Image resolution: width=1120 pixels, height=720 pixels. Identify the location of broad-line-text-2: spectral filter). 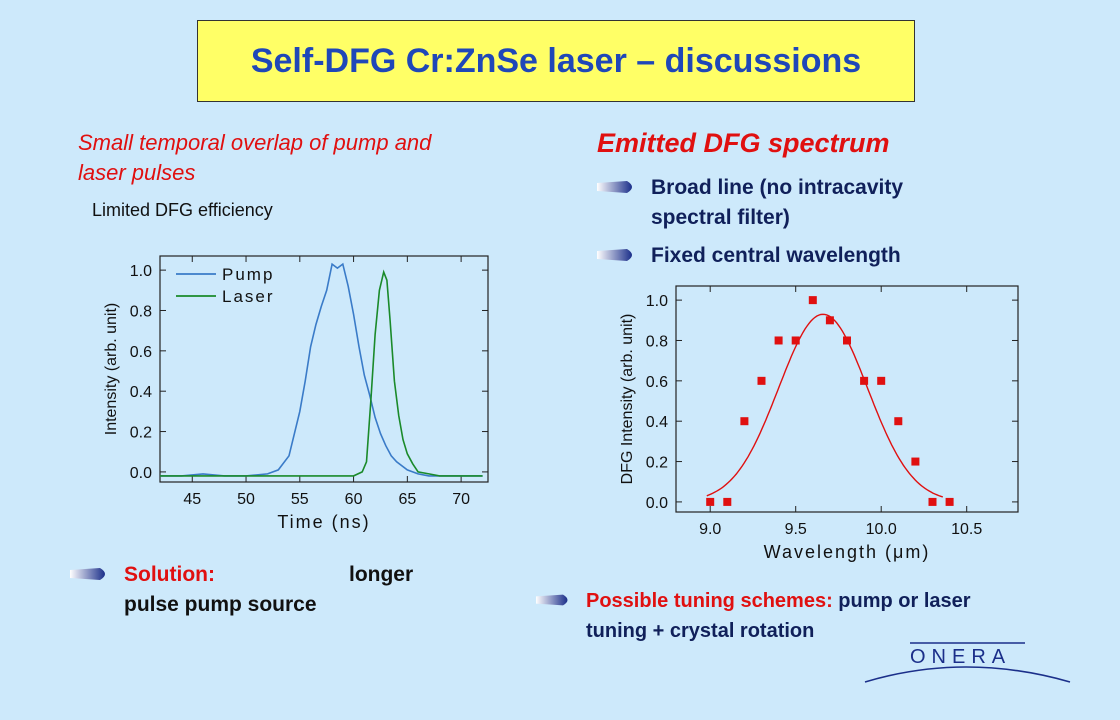
(720, 217).